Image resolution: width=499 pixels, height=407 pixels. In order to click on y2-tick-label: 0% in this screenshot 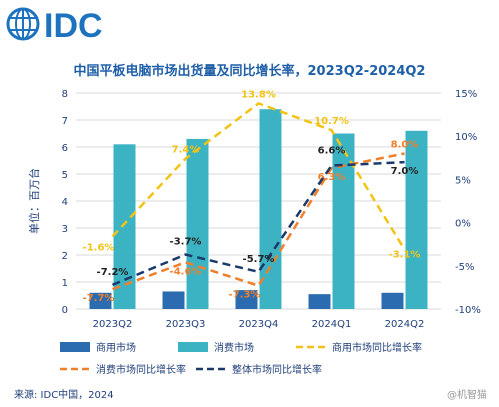, I will do `click(463, 224)`.